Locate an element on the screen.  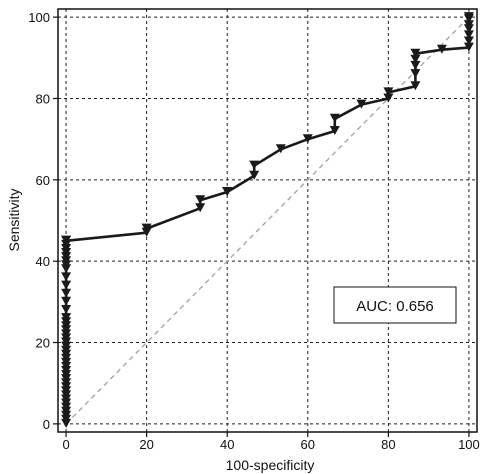
x-tick-label: 60 is located at coordinates (308, 444).